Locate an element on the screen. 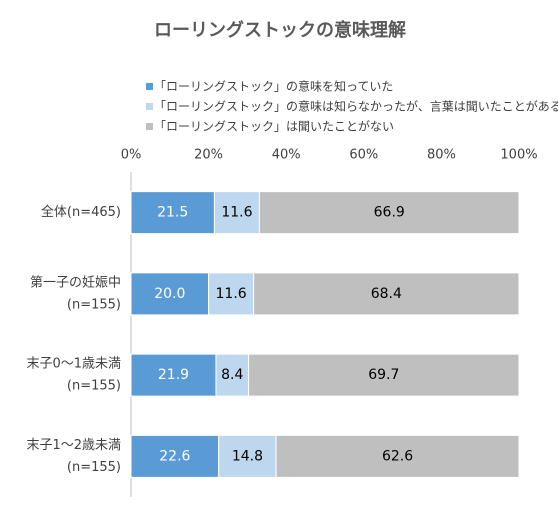 Image resolution: width=558 pixels, height=519 pixels. y-tick-label: 全体(n=465) is located at coordinates (81, 212).